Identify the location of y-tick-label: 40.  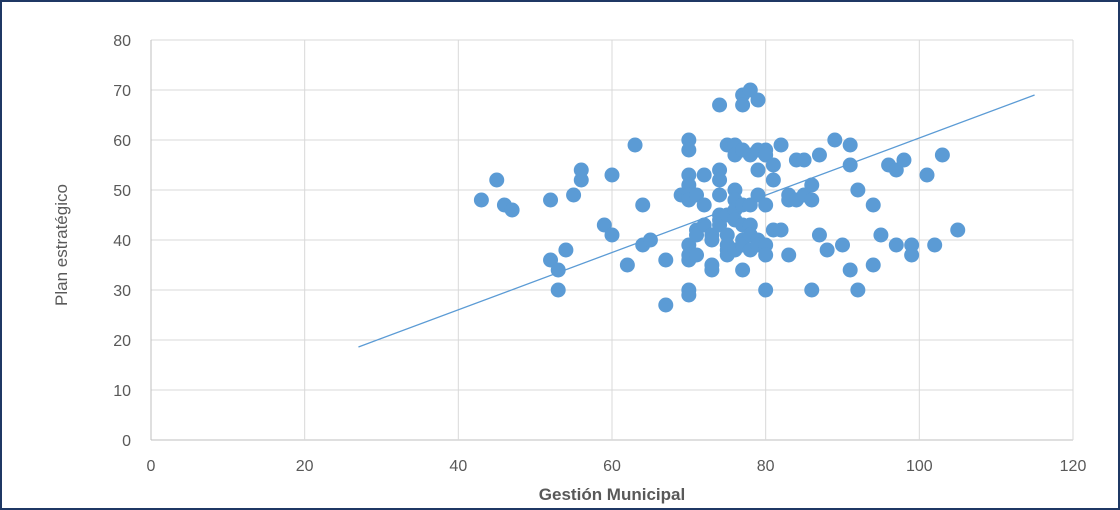
(122, 241).